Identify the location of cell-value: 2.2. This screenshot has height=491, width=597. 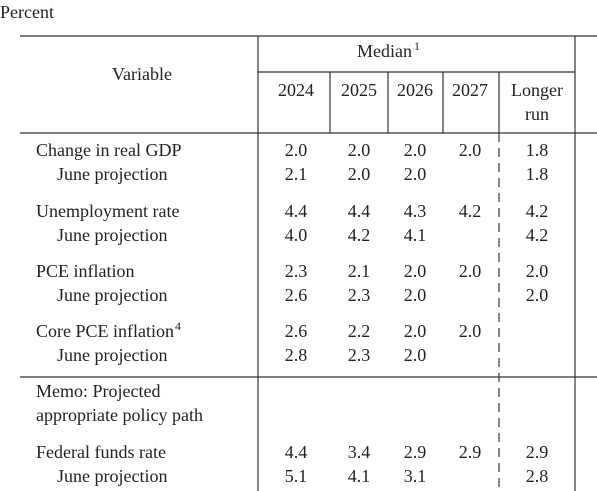
(359, 331).